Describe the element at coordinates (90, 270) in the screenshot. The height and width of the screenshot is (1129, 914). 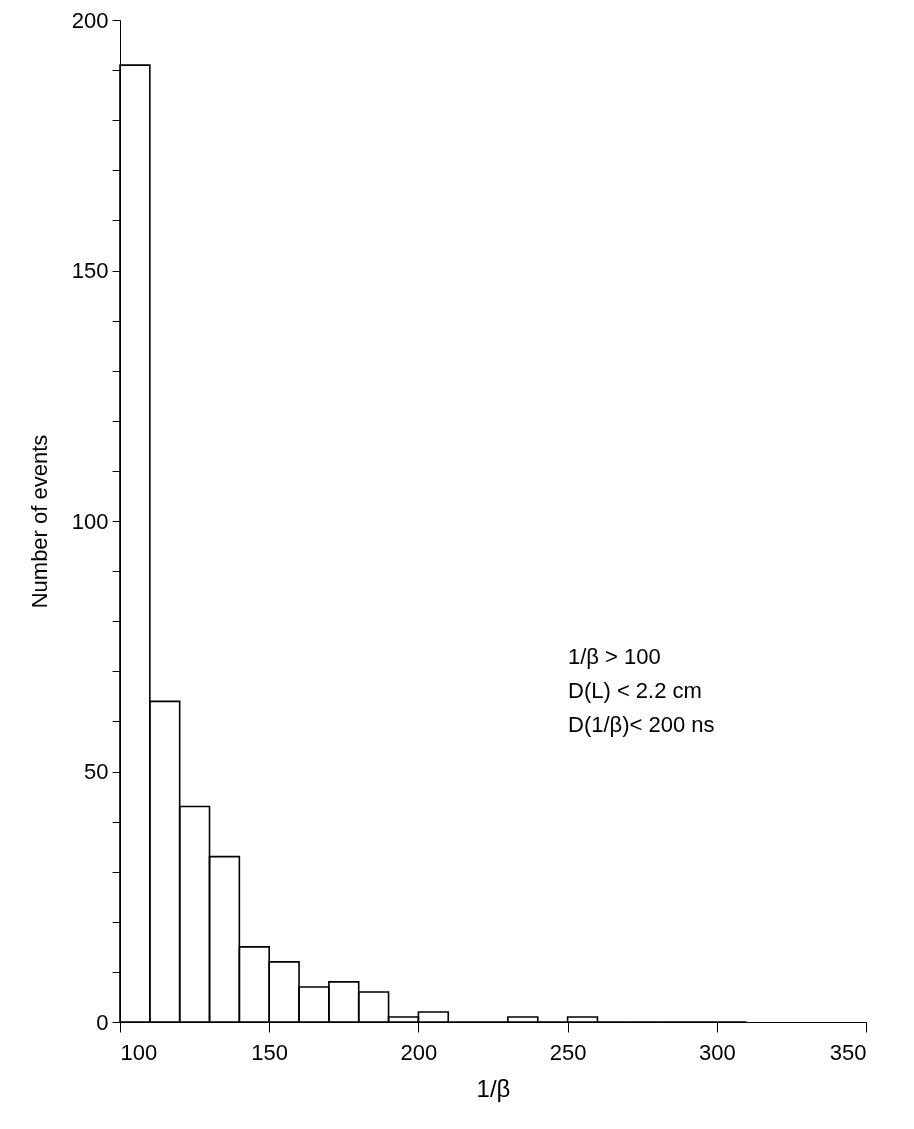
I see `y-tick-label: 150` at that location.